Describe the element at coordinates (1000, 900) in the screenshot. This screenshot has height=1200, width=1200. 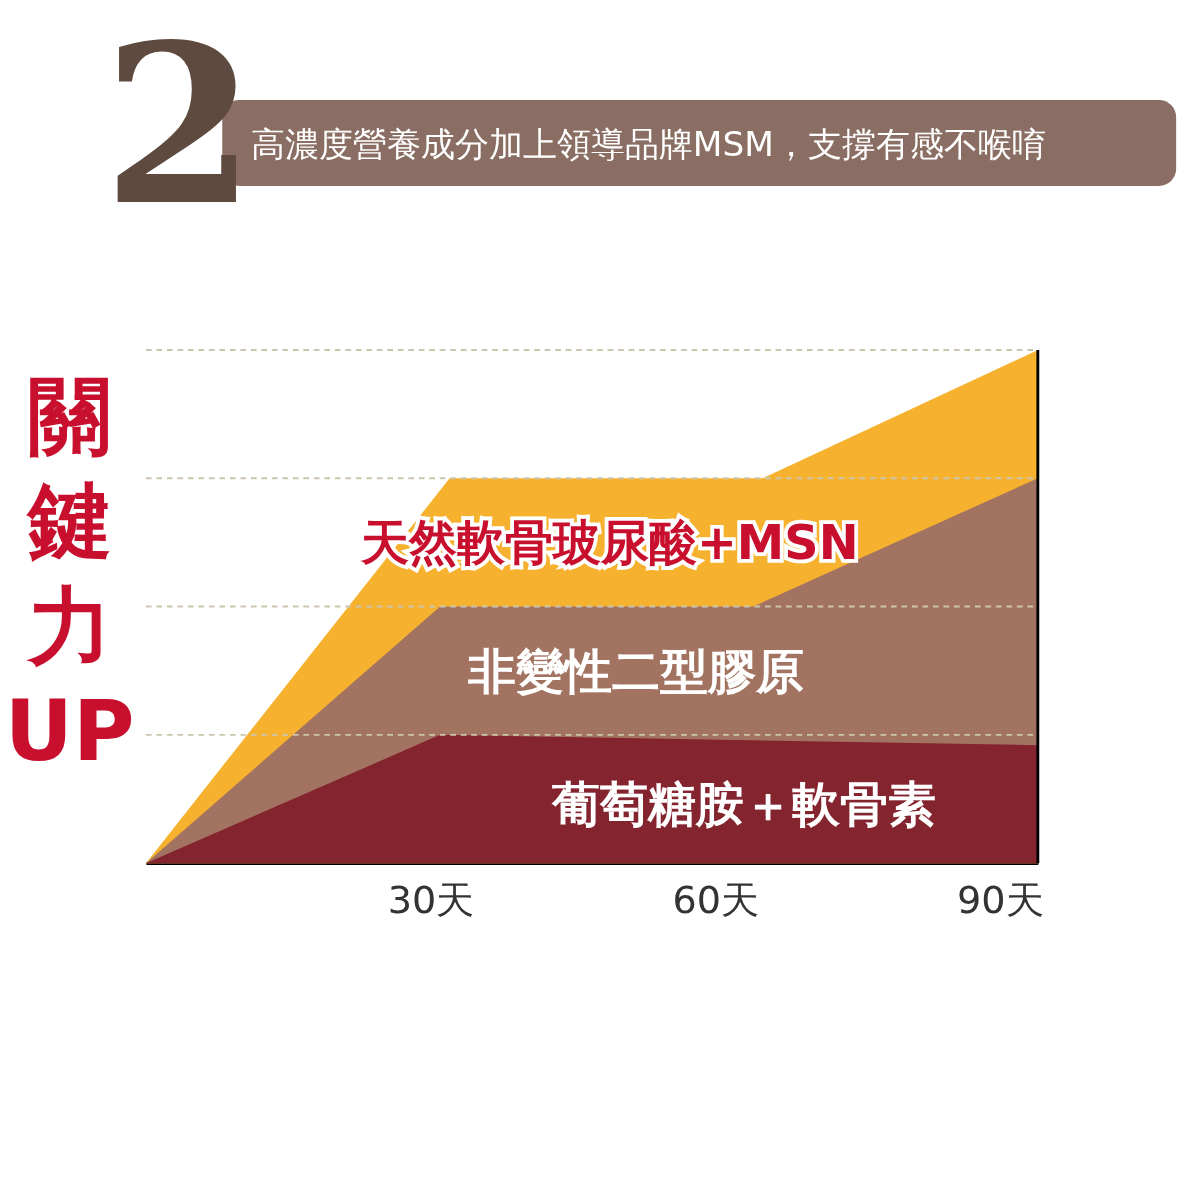
I see `x-tick-label: 90天` at that location.